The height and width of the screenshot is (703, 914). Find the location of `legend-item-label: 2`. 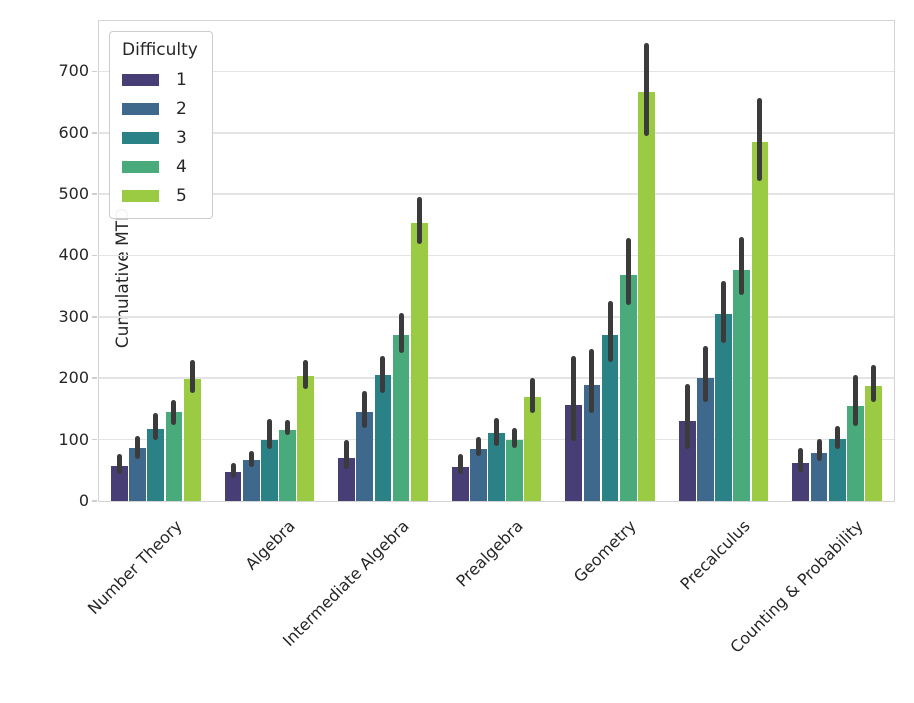

legend-item-label: 2 is located at coordinates (181, 109).